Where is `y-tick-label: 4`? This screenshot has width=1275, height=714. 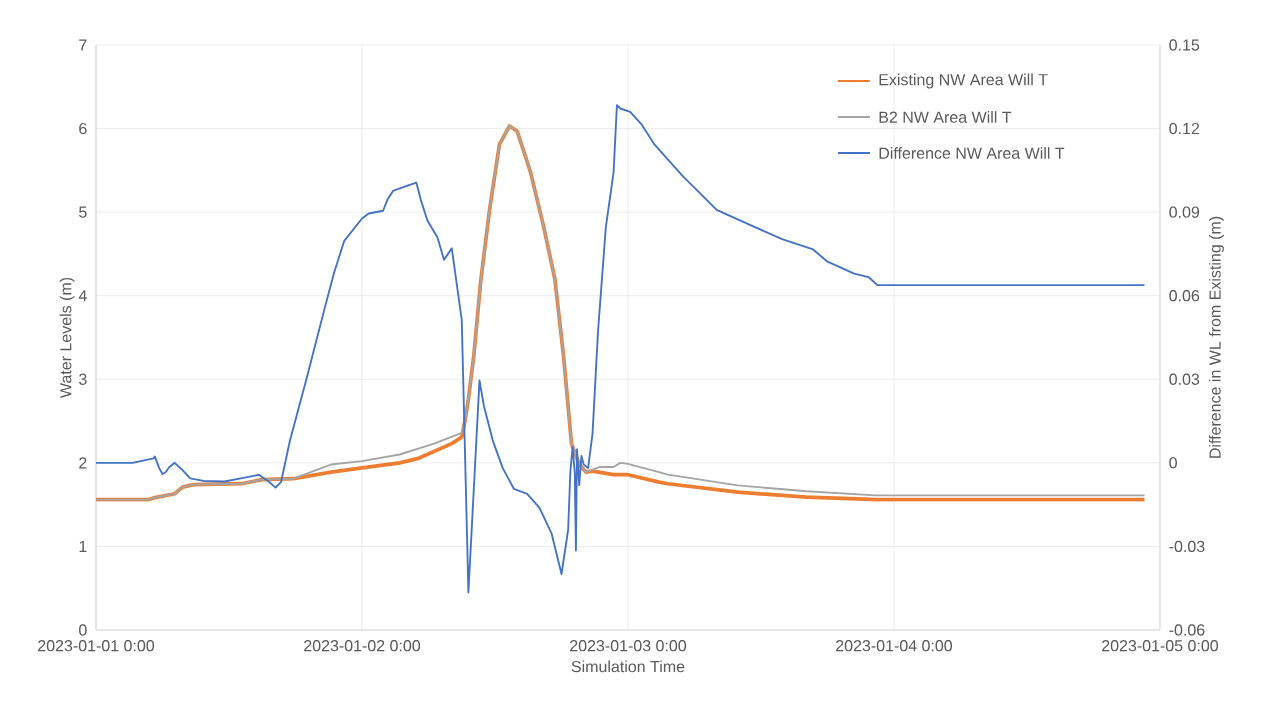 y-tick-label: 4 is located at coordinates (82, 296).